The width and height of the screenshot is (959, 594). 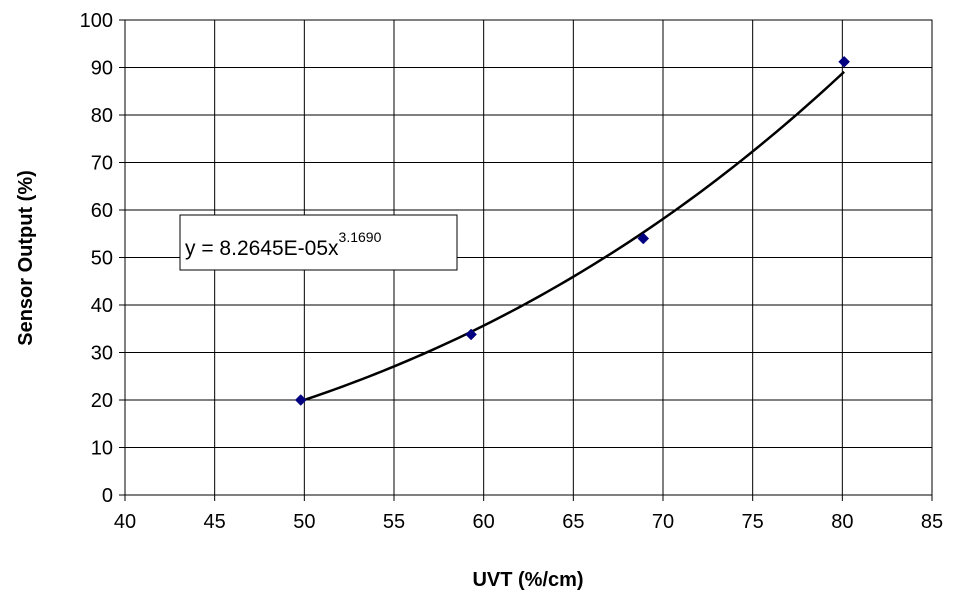 I want to click on x-axis-title: UVT (%/cm), so click(x=527, y=580).